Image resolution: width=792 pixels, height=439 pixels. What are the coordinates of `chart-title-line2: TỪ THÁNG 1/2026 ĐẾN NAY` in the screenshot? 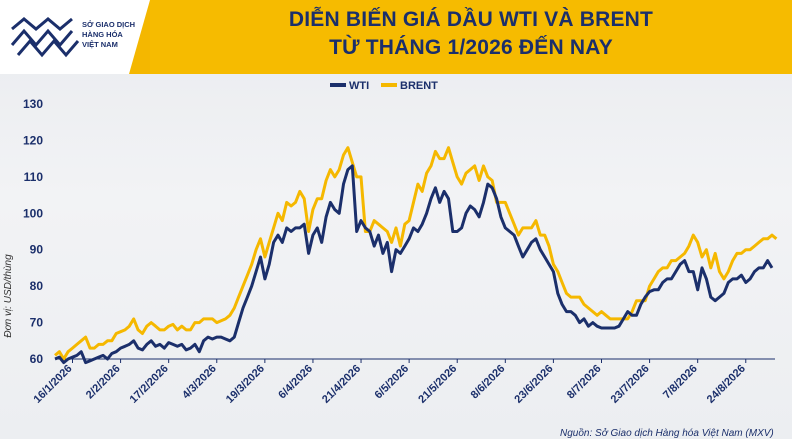 It's located at (471, 47).